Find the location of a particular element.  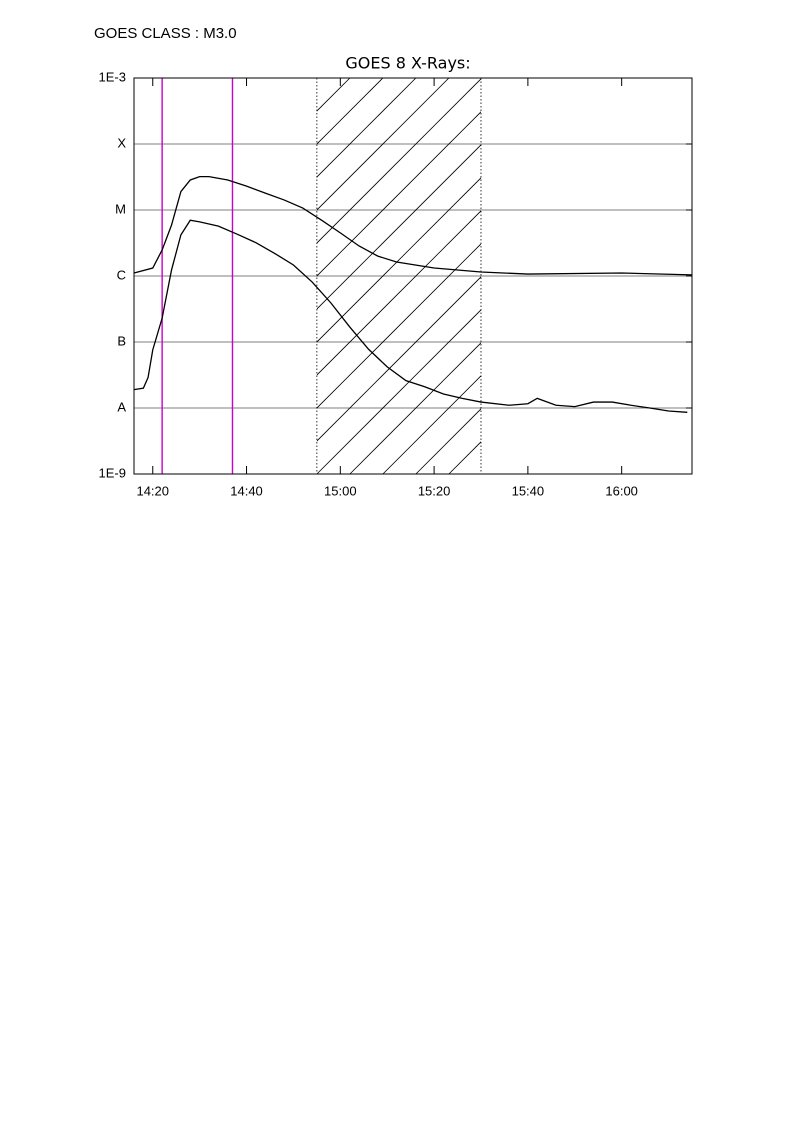

y-tick-label: M is located at coordinates (120, 208).